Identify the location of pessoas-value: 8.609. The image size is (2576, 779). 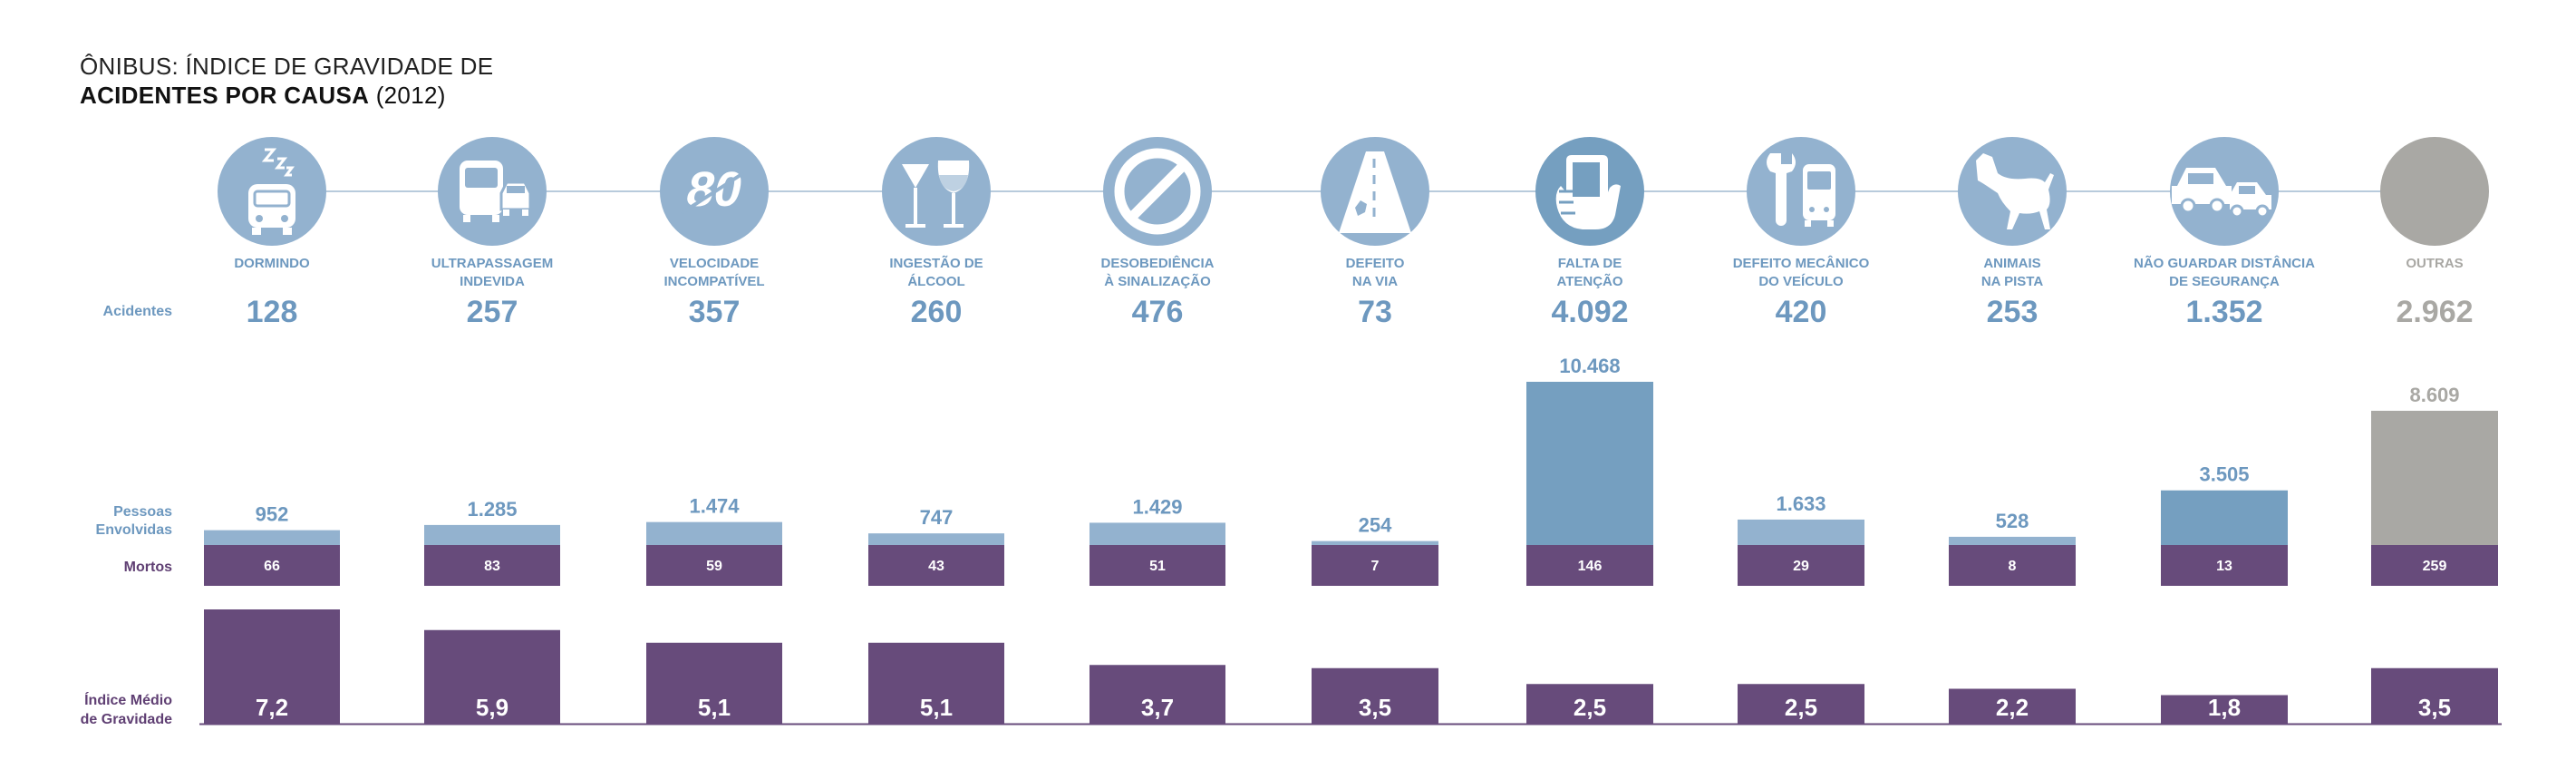
(2434, 395).